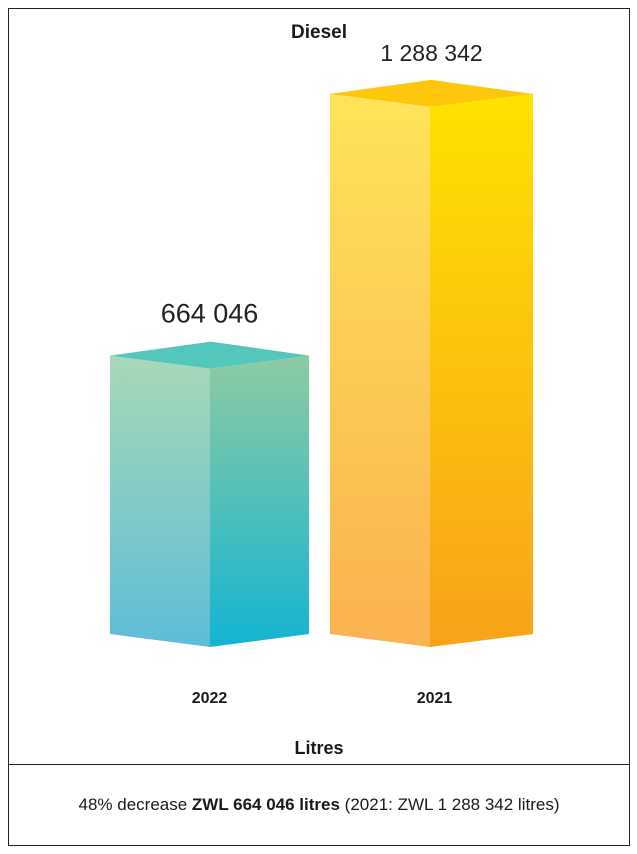 The height and width of the screenshot is (854, 637). I want to click on y-axis-unit-label: Litres, so click(319, 748).